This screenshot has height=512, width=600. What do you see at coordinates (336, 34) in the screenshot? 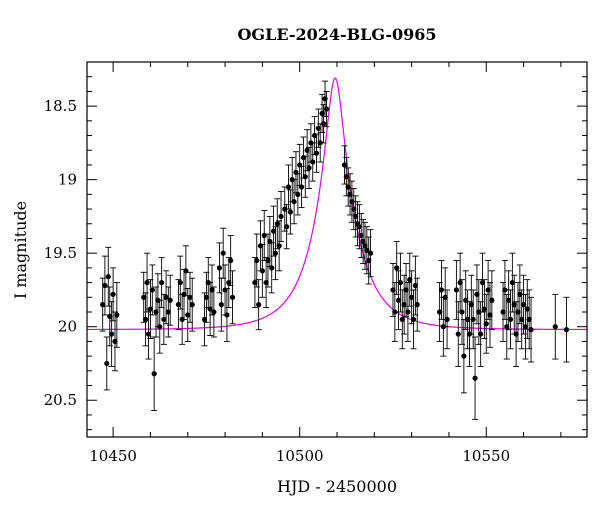
I see `chart-title: OGLE-2024-BLG-0965` at bounding box center [336, 34].